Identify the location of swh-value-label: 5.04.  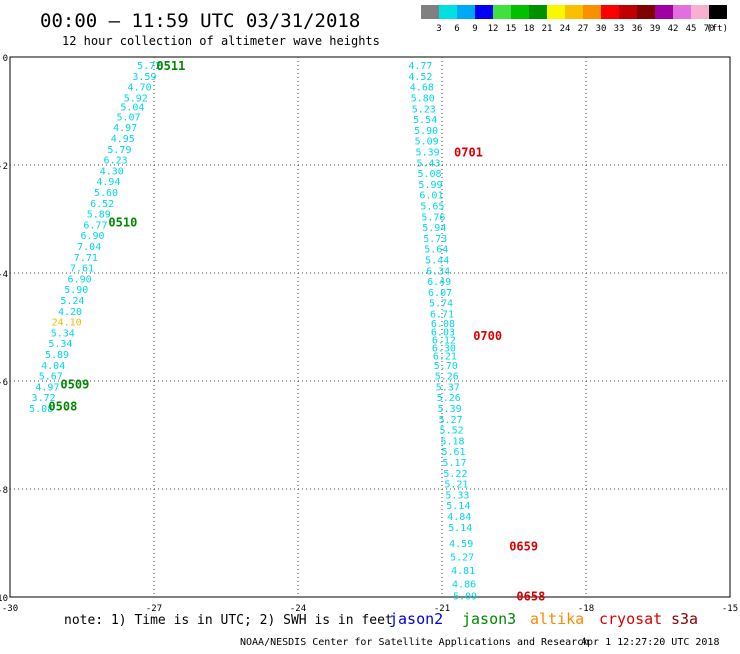
(132, 108).